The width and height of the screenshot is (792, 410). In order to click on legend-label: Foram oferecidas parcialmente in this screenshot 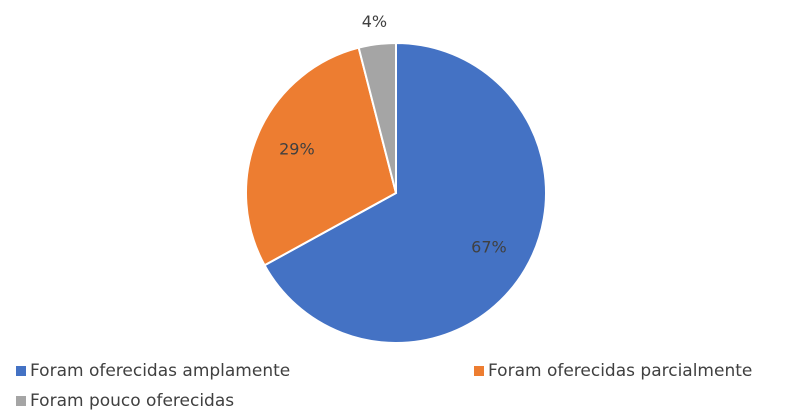, I will do `click(620, 371)`.